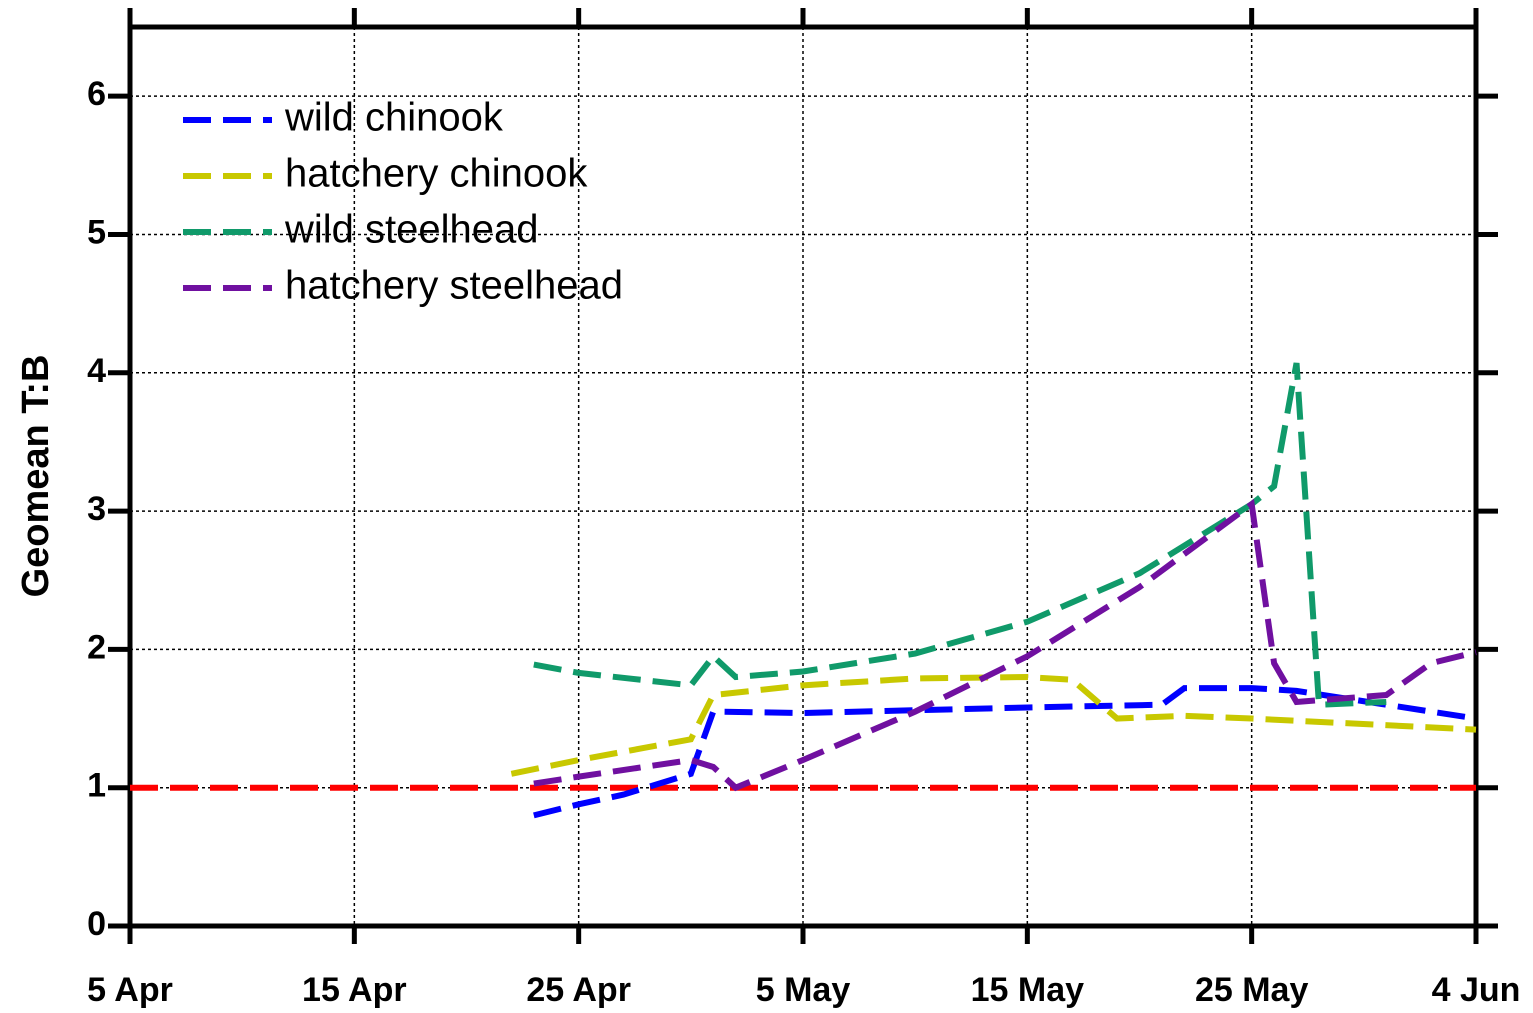  Describe the element at coordinates (36, 476) in the screenshot. I see `y-axis-label: Geomean T:B` at that location.